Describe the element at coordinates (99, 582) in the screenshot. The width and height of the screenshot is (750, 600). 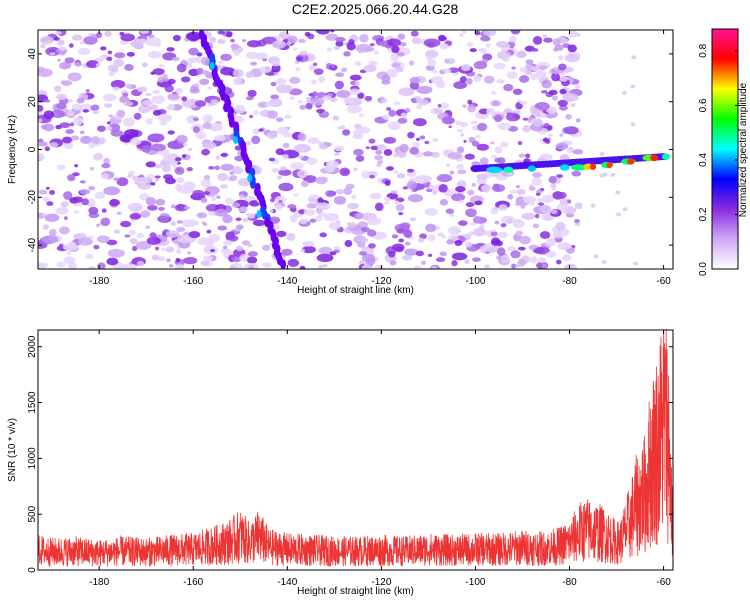
I see `snr-x-tick-label: -180` at that location.